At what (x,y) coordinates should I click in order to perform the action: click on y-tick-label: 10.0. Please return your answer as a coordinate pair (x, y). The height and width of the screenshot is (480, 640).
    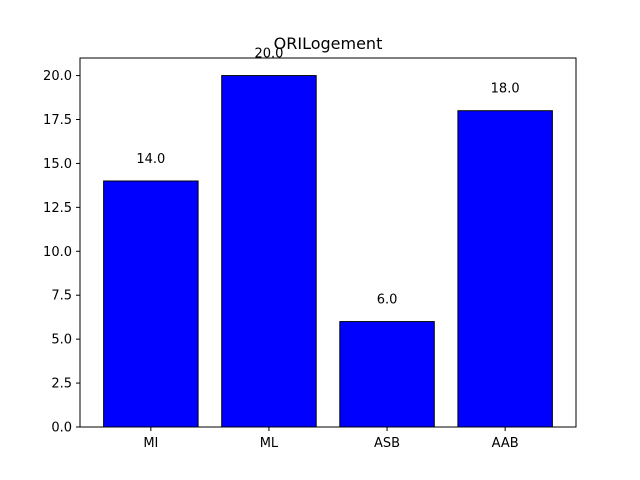
    Looking at the image, I should click on (57, 252).